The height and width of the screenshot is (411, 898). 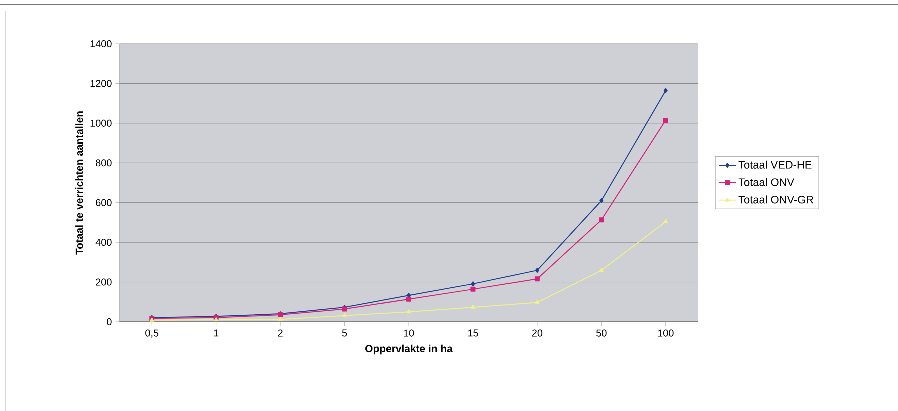 I want to click on y-tick-label: 1000, so click(x=101, y=123).